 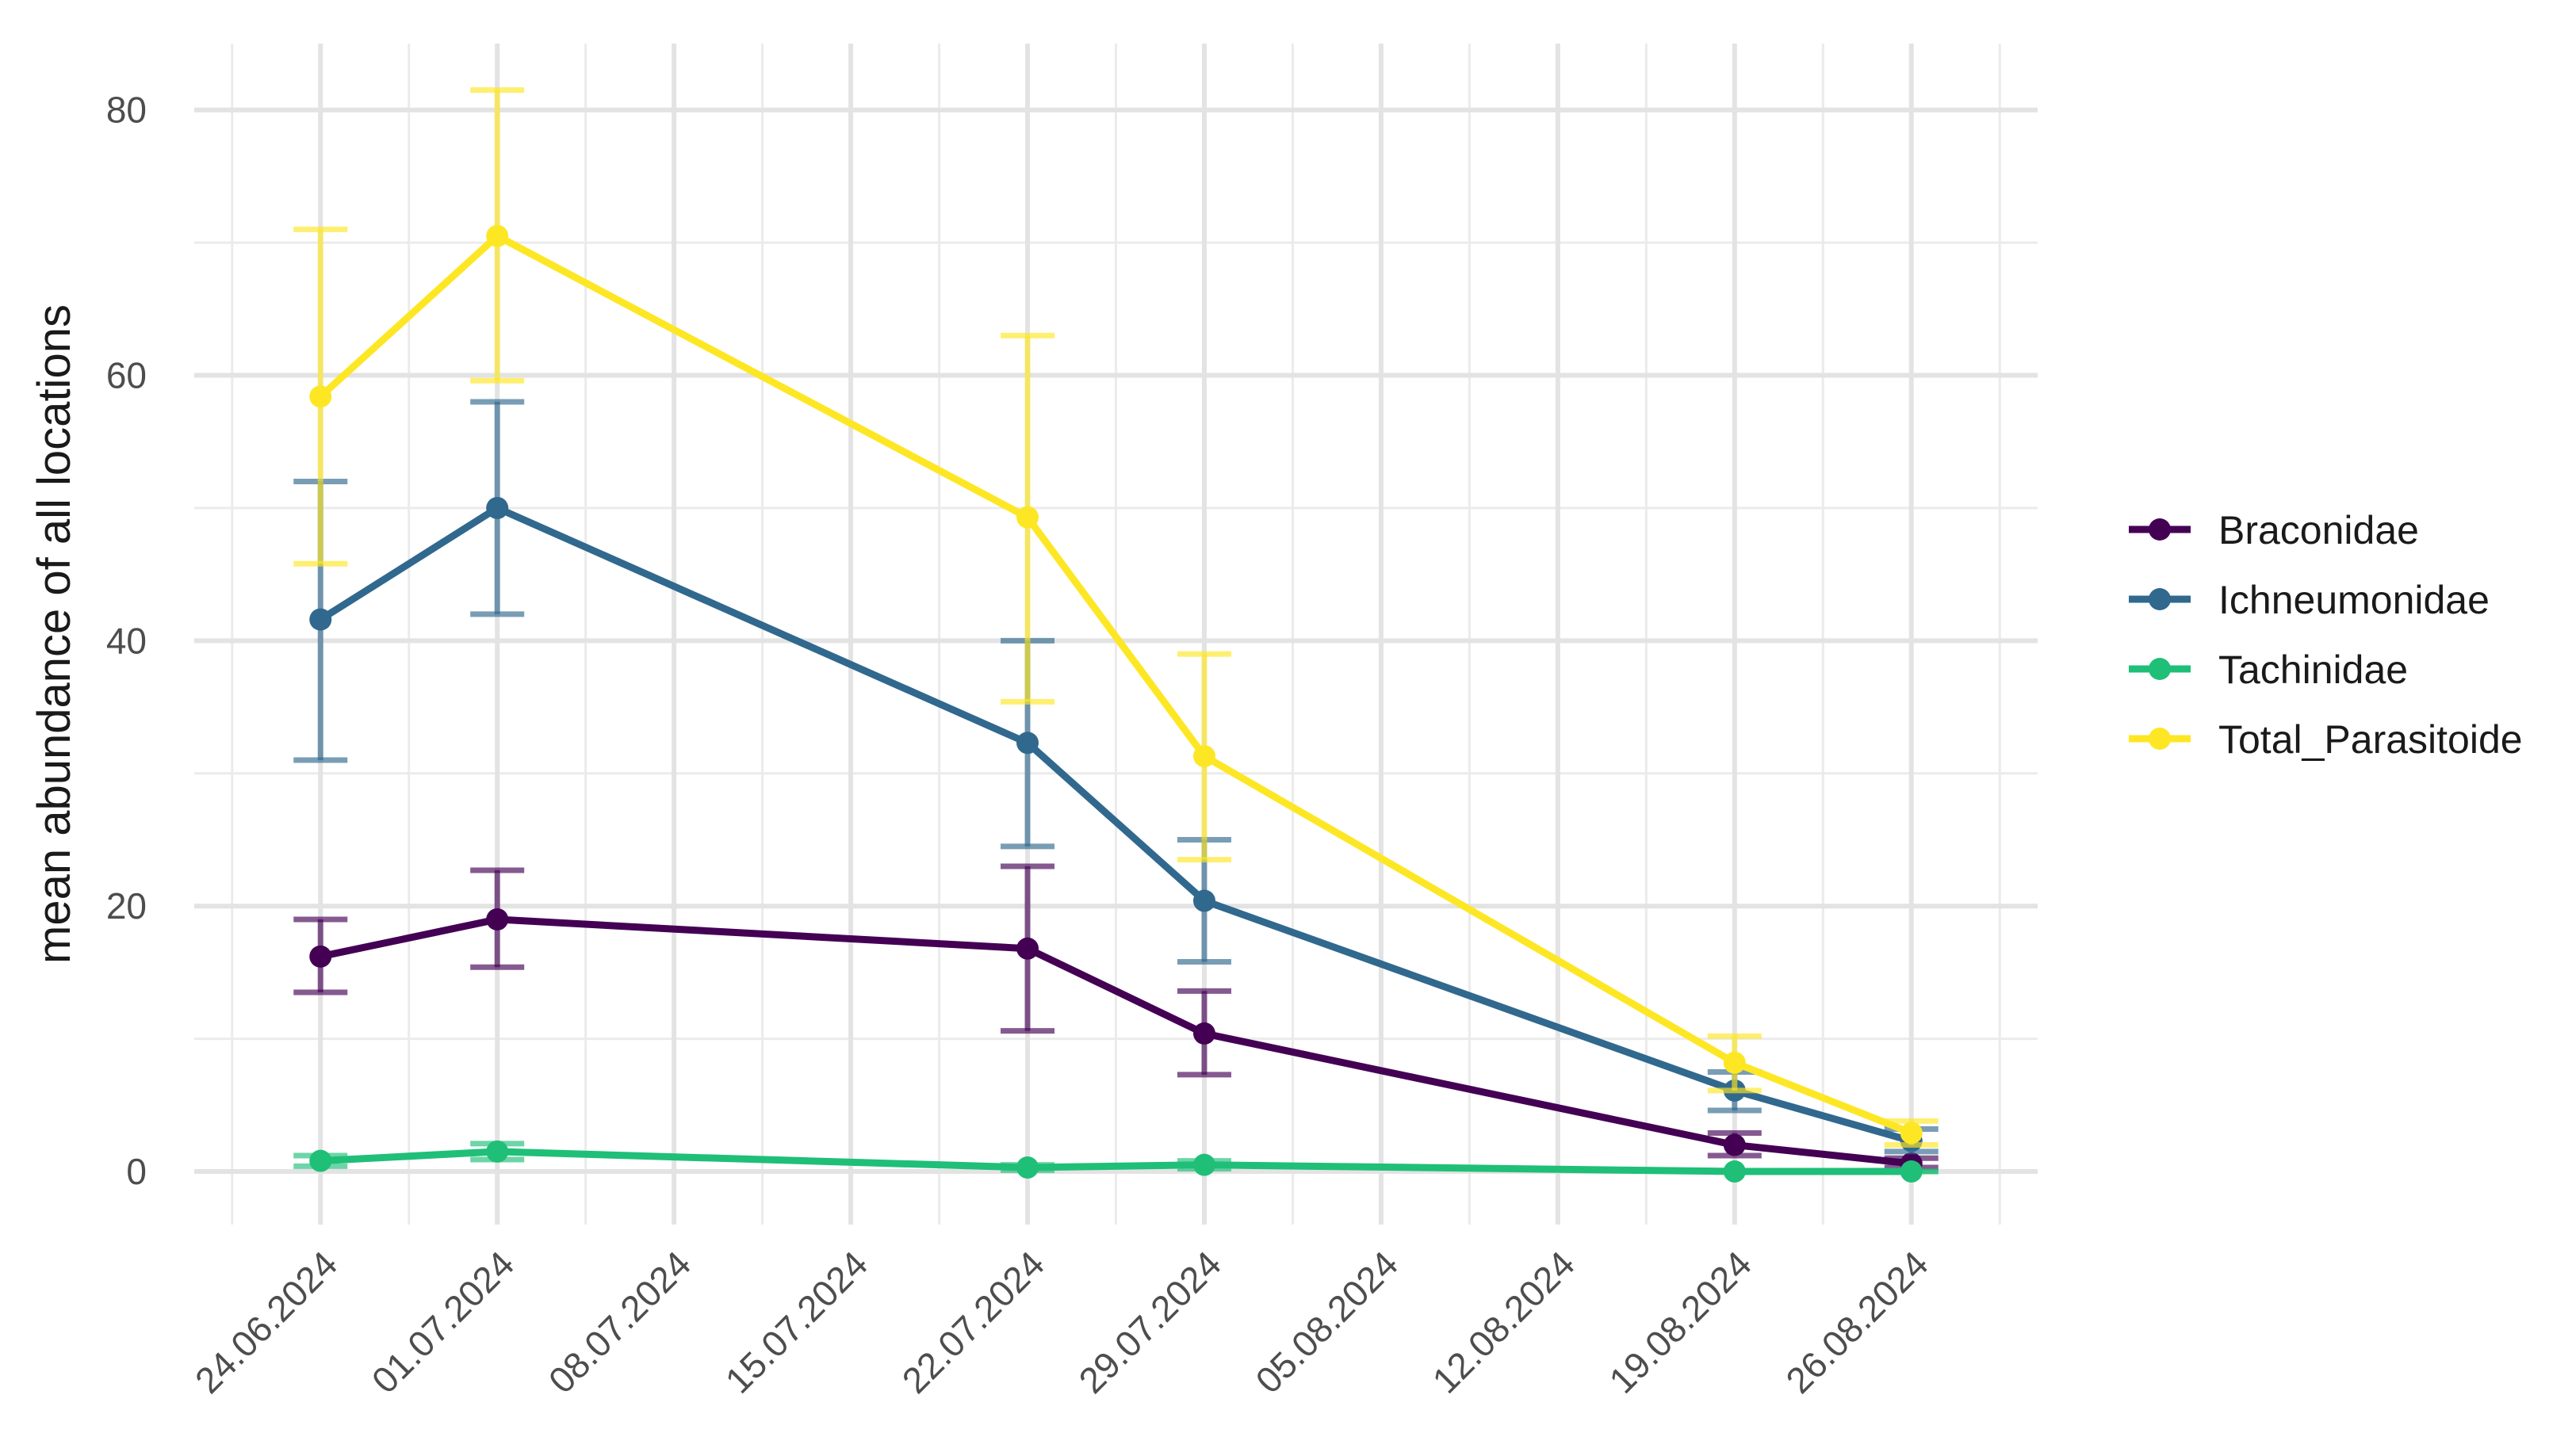 What do you see at coordinates (443, 1322) in the screenshot?
I see `x-tick-label: 01.07.2024` at bounding box center [443, 1322].